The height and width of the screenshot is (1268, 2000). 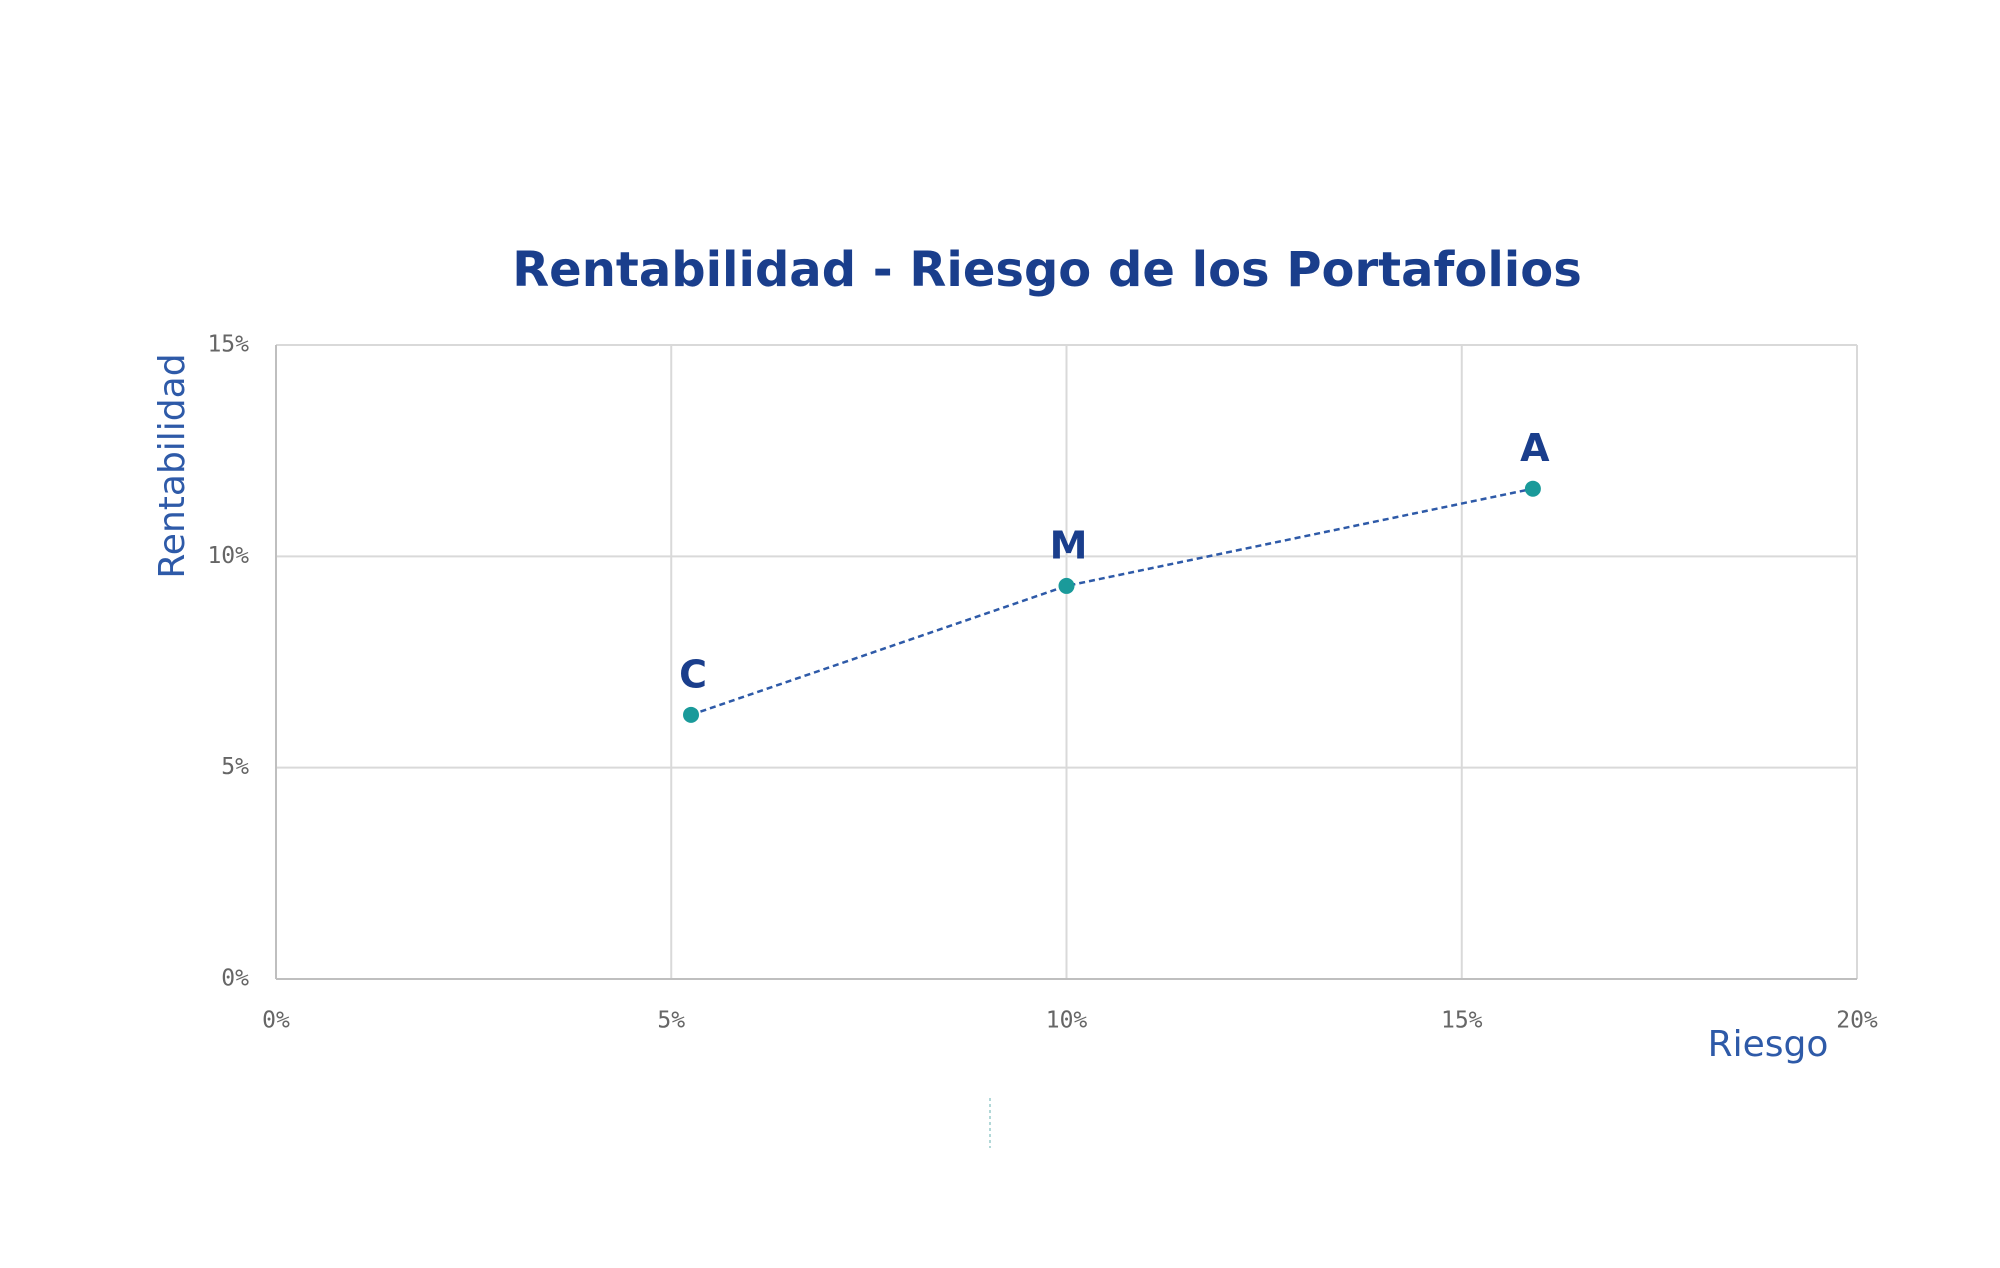 What do you see at coordinates (1768, 1044) in the screenshot?
I see `x-axis-label: Riesgo` at bounding box center [1768, 1044].